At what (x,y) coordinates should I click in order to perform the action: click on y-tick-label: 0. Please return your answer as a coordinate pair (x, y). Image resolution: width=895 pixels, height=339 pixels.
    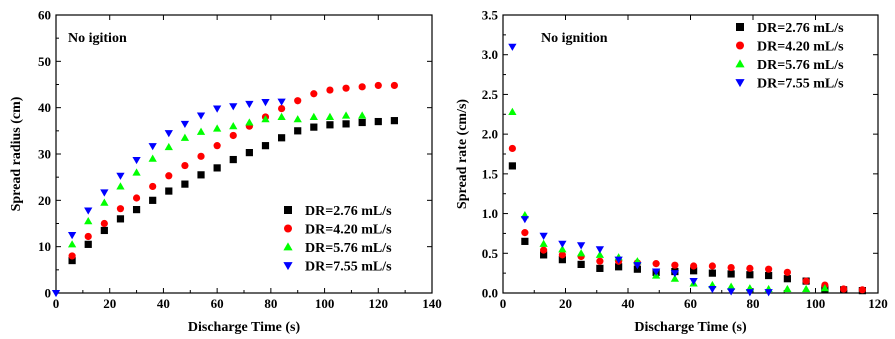
    Looking at the image, I should click on (48, 293).